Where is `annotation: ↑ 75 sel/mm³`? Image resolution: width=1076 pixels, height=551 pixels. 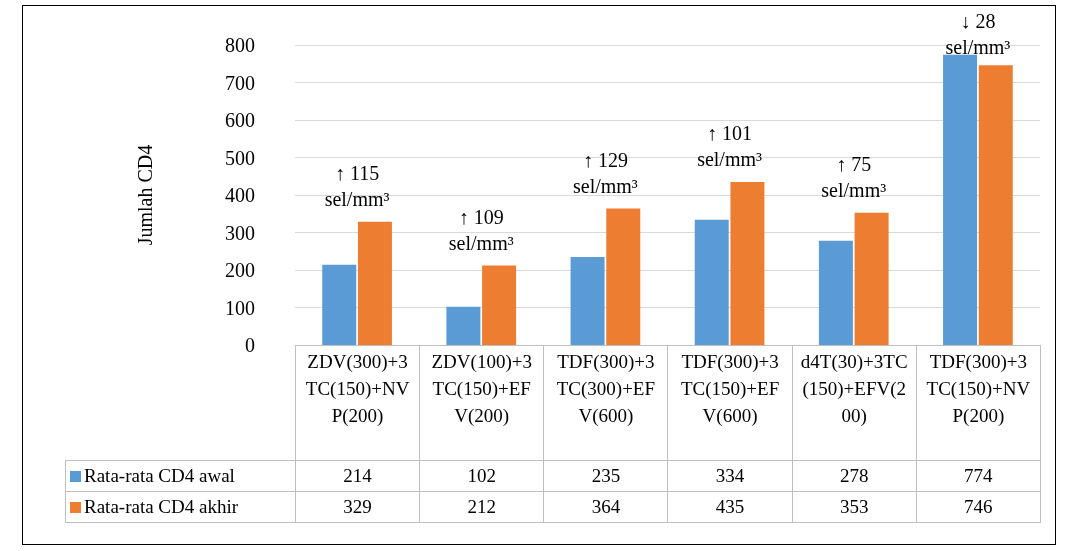
annotation: ↑ 75 sel/mm³ is located at coordinates (854, 176).